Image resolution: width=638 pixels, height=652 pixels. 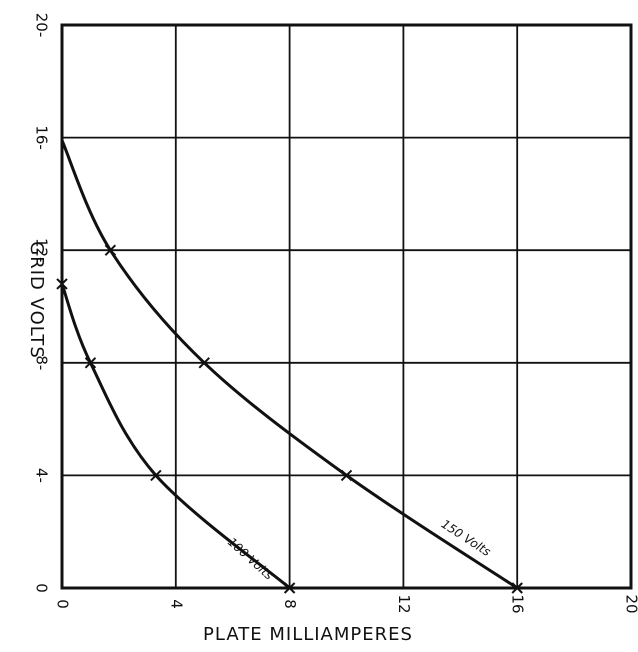 I want to click on x-tick-label-16: 16, so click(x=518, y=603).